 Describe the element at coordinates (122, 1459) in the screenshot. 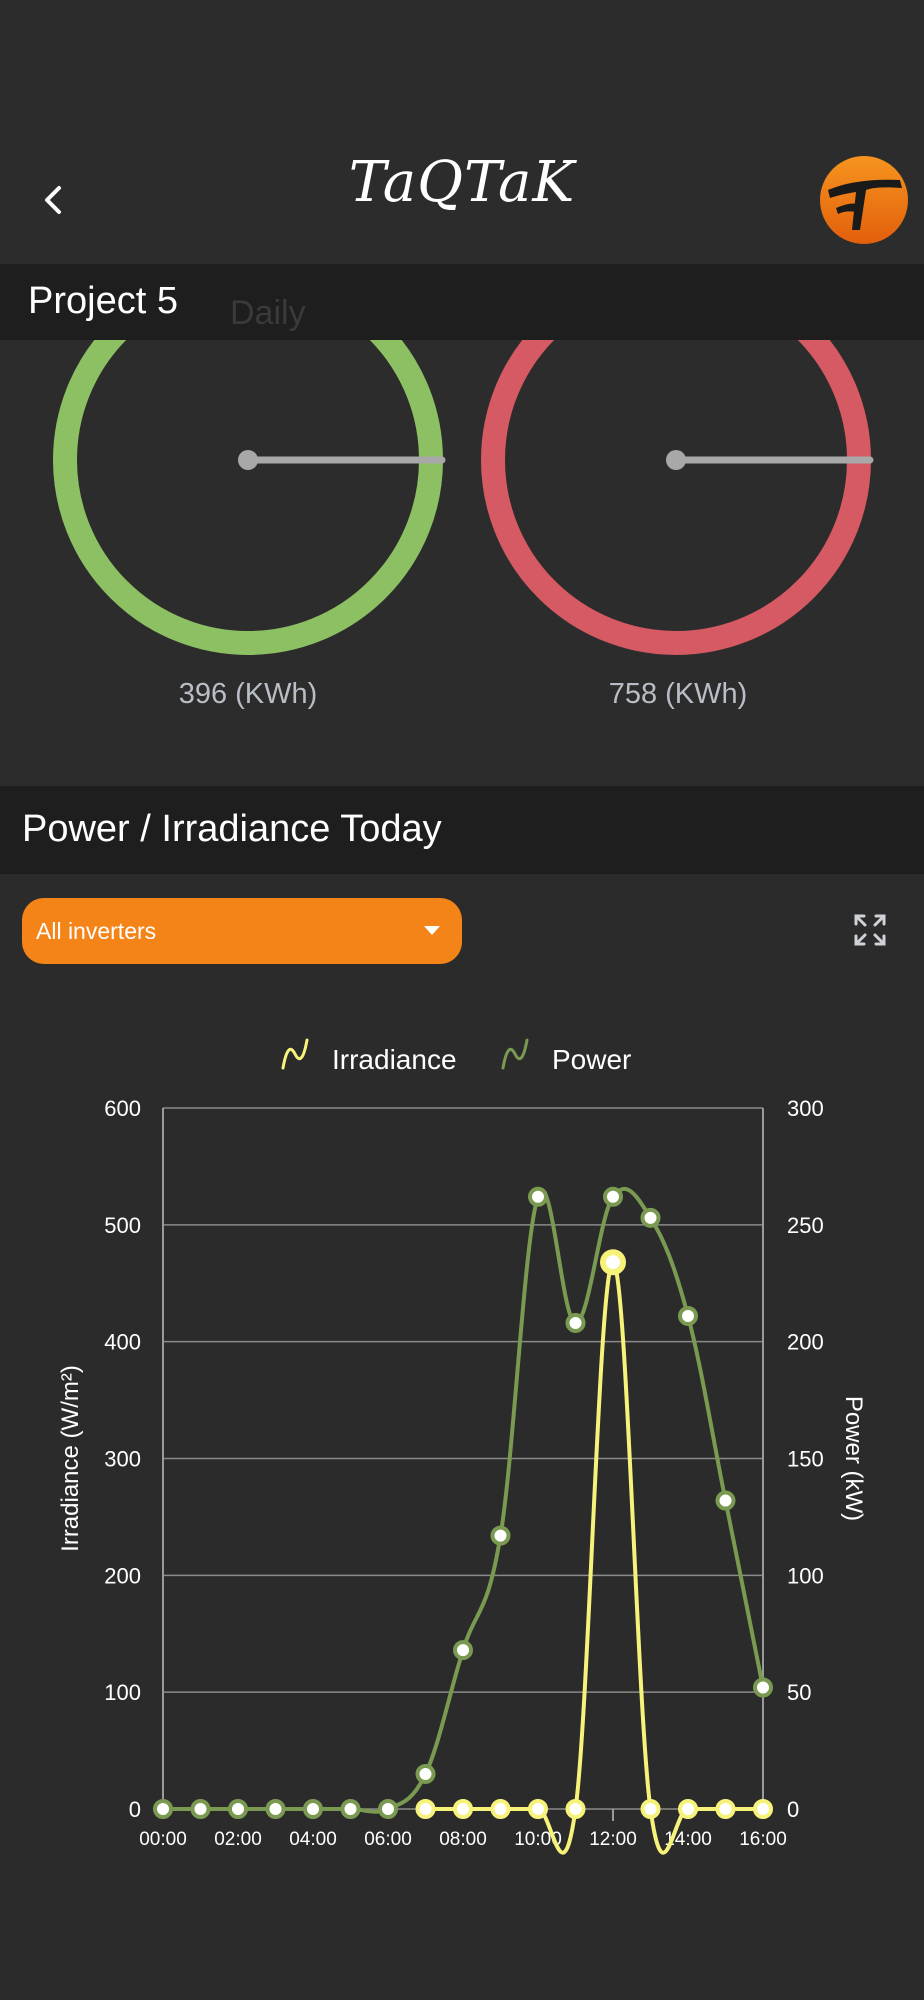

I see `y-left-tick-label: 300` at that location.